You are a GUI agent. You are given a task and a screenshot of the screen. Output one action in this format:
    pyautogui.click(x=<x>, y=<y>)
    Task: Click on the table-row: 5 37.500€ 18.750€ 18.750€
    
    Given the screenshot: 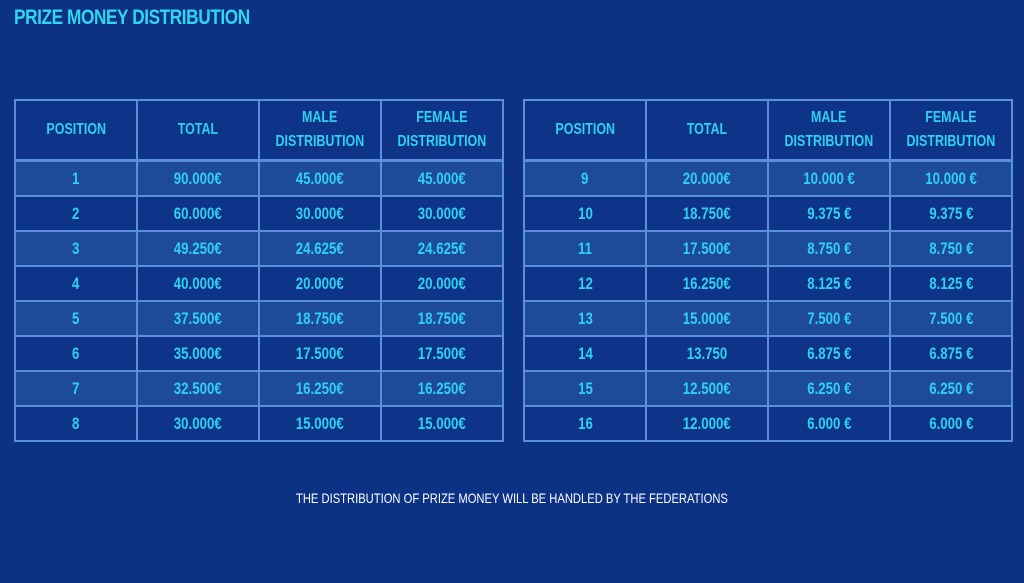 What is the action you would take?
    pyautogui.click(x=259, y=318)
    